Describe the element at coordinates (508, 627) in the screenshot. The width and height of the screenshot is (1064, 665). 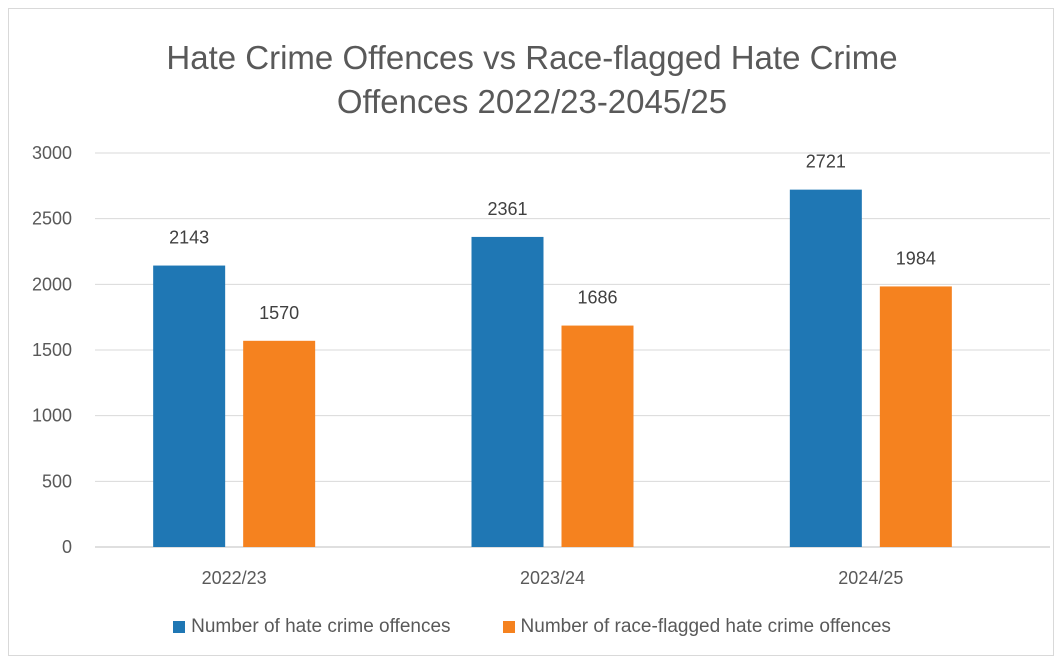
I see `legend-swatch-race-flagged` at that location.